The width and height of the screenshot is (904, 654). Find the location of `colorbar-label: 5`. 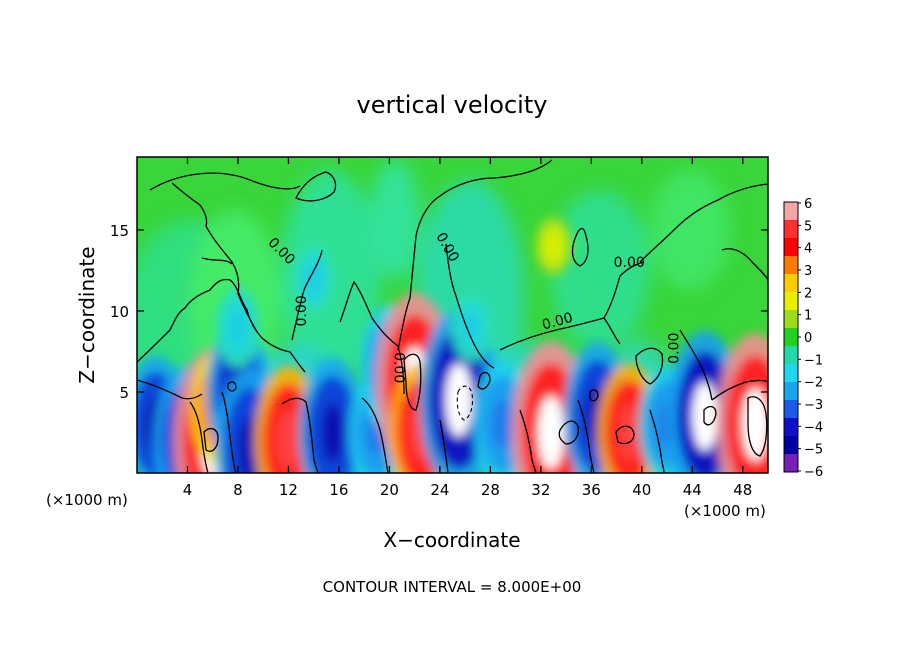

colorbar-label: 5 is located at coordinates (808, 226).